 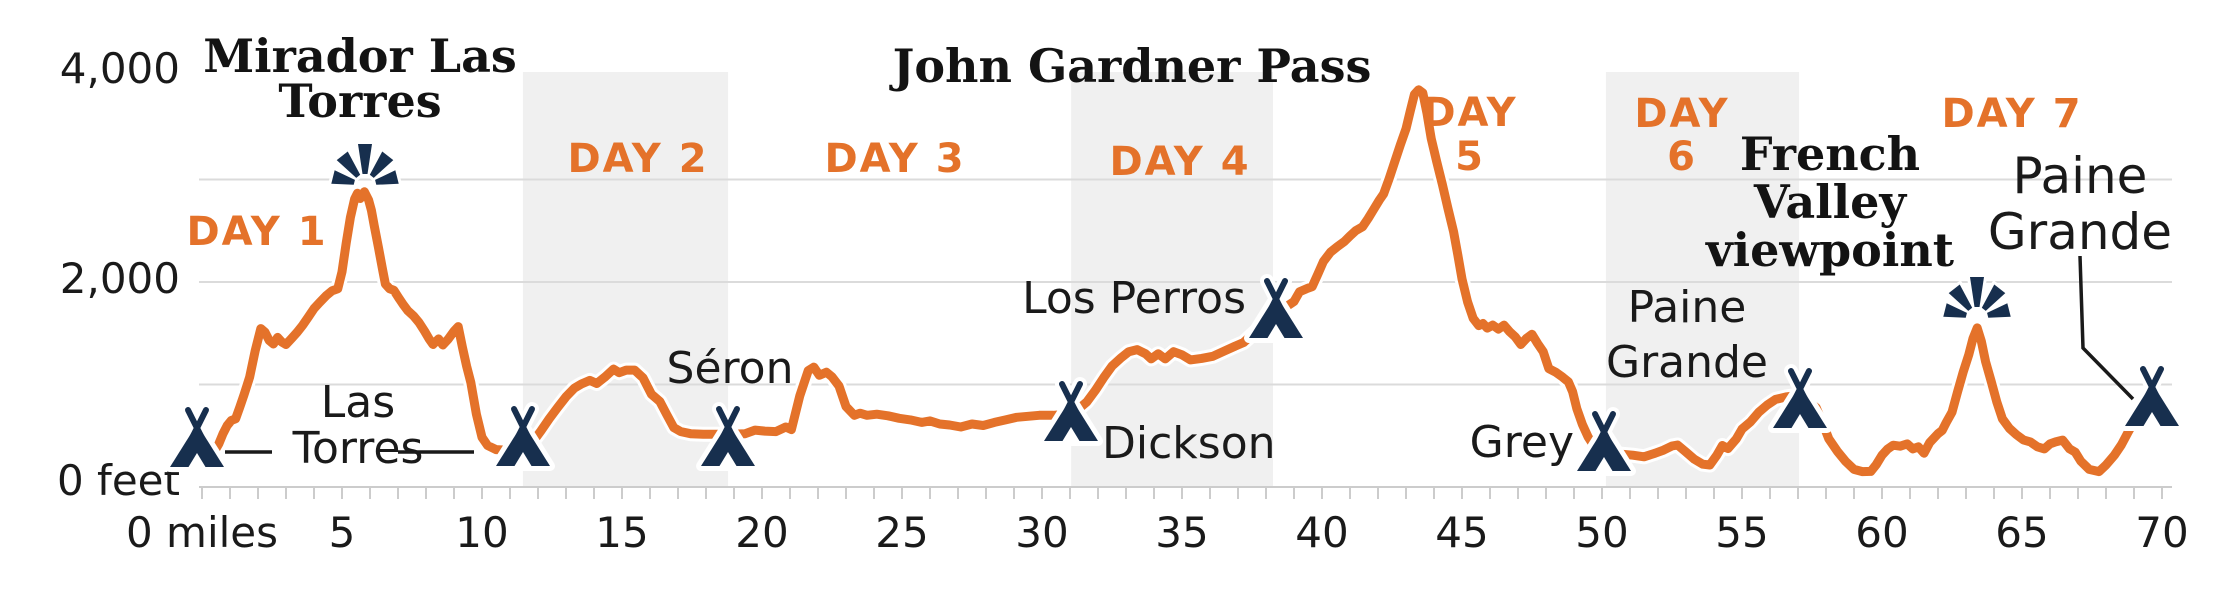 What do you see at coordinates (481, 532) in the screenshot?
I see `x-axis-label: 10` at bounding box center [481, 532].